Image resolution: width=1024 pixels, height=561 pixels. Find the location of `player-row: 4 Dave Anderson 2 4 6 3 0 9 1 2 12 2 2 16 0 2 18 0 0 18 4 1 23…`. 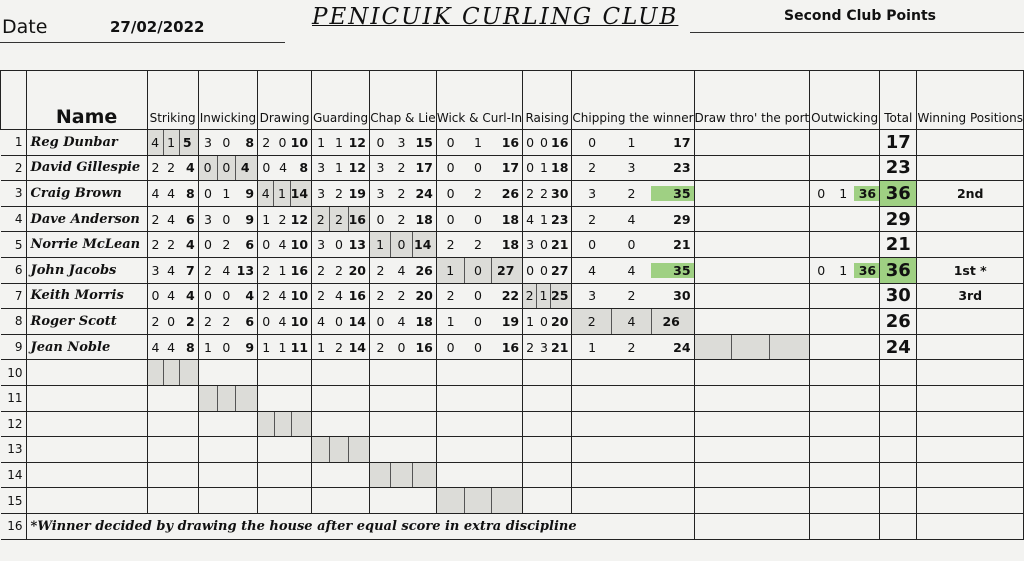

player-row: 4 Dave Anderson 2 4 6 3 0 9 1 2 12 2 2 16 0 2 18 0 0 18 4 1 23… is located at coordinates (512, 219).